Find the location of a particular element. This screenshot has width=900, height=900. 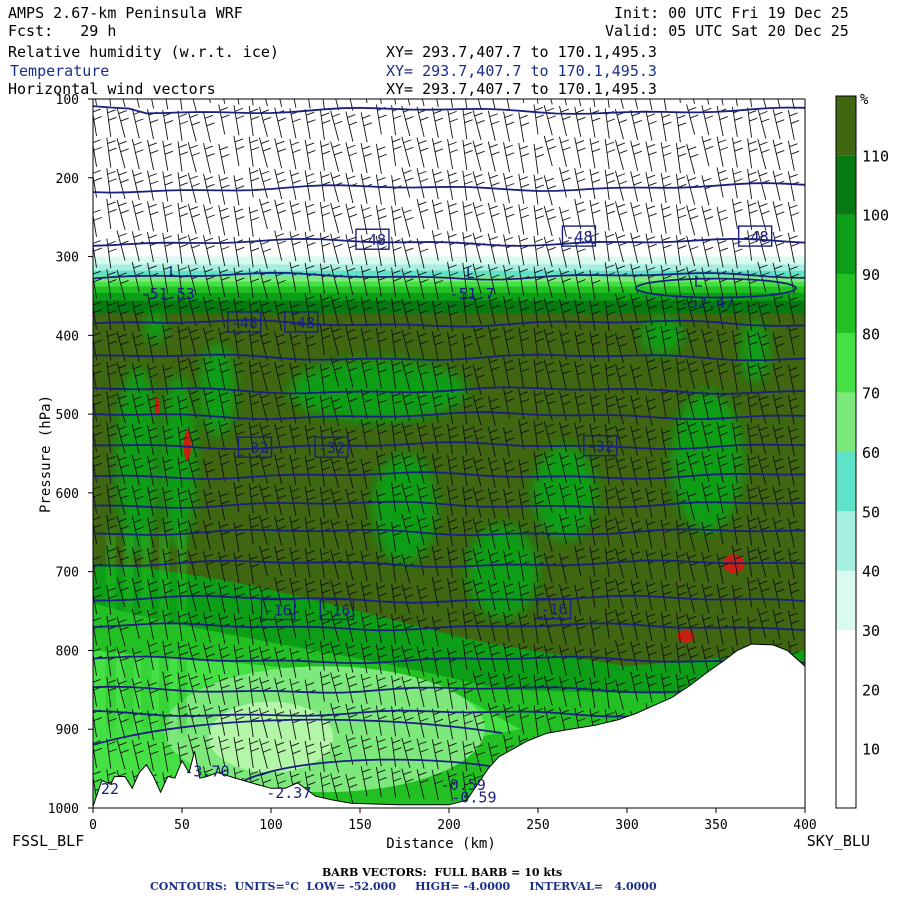

rh-blob is located at coordinates (502, 571).